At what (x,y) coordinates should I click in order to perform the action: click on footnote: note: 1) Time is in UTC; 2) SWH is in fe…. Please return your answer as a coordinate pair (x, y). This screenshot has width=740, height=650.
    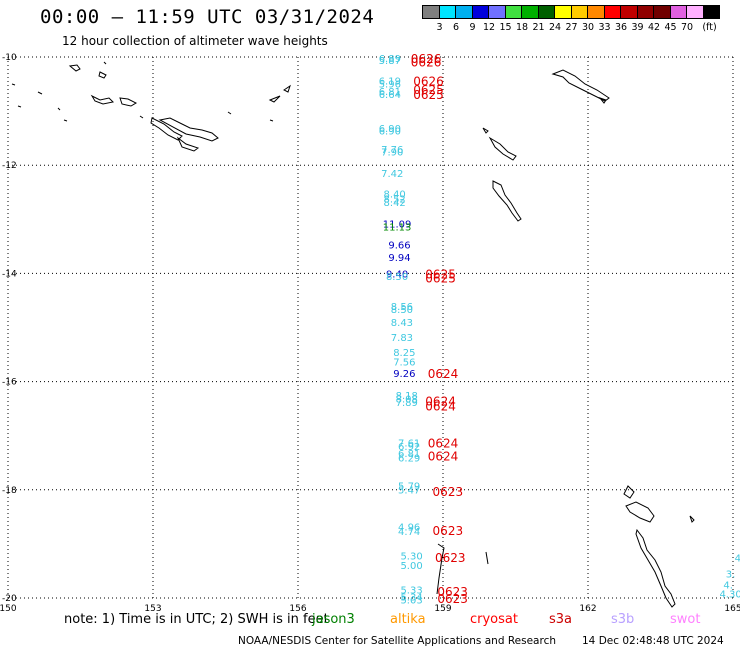
    Looking at the image, I should click on (196, 619).